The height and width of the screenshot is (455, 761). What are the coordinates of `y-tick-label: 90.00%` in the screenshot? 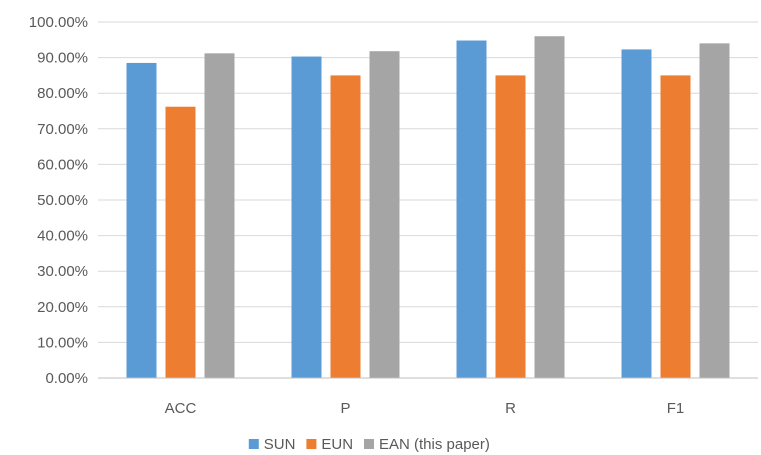 It's located at (62, 58).